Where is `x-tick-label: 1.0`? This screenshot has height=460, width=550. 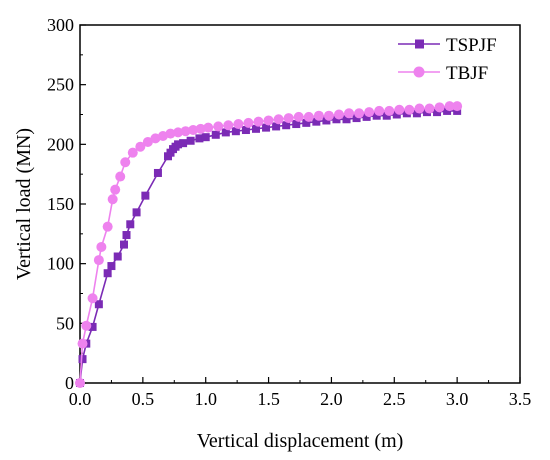 x-tick-label: 1.0 is located at coordinates (205, 399).